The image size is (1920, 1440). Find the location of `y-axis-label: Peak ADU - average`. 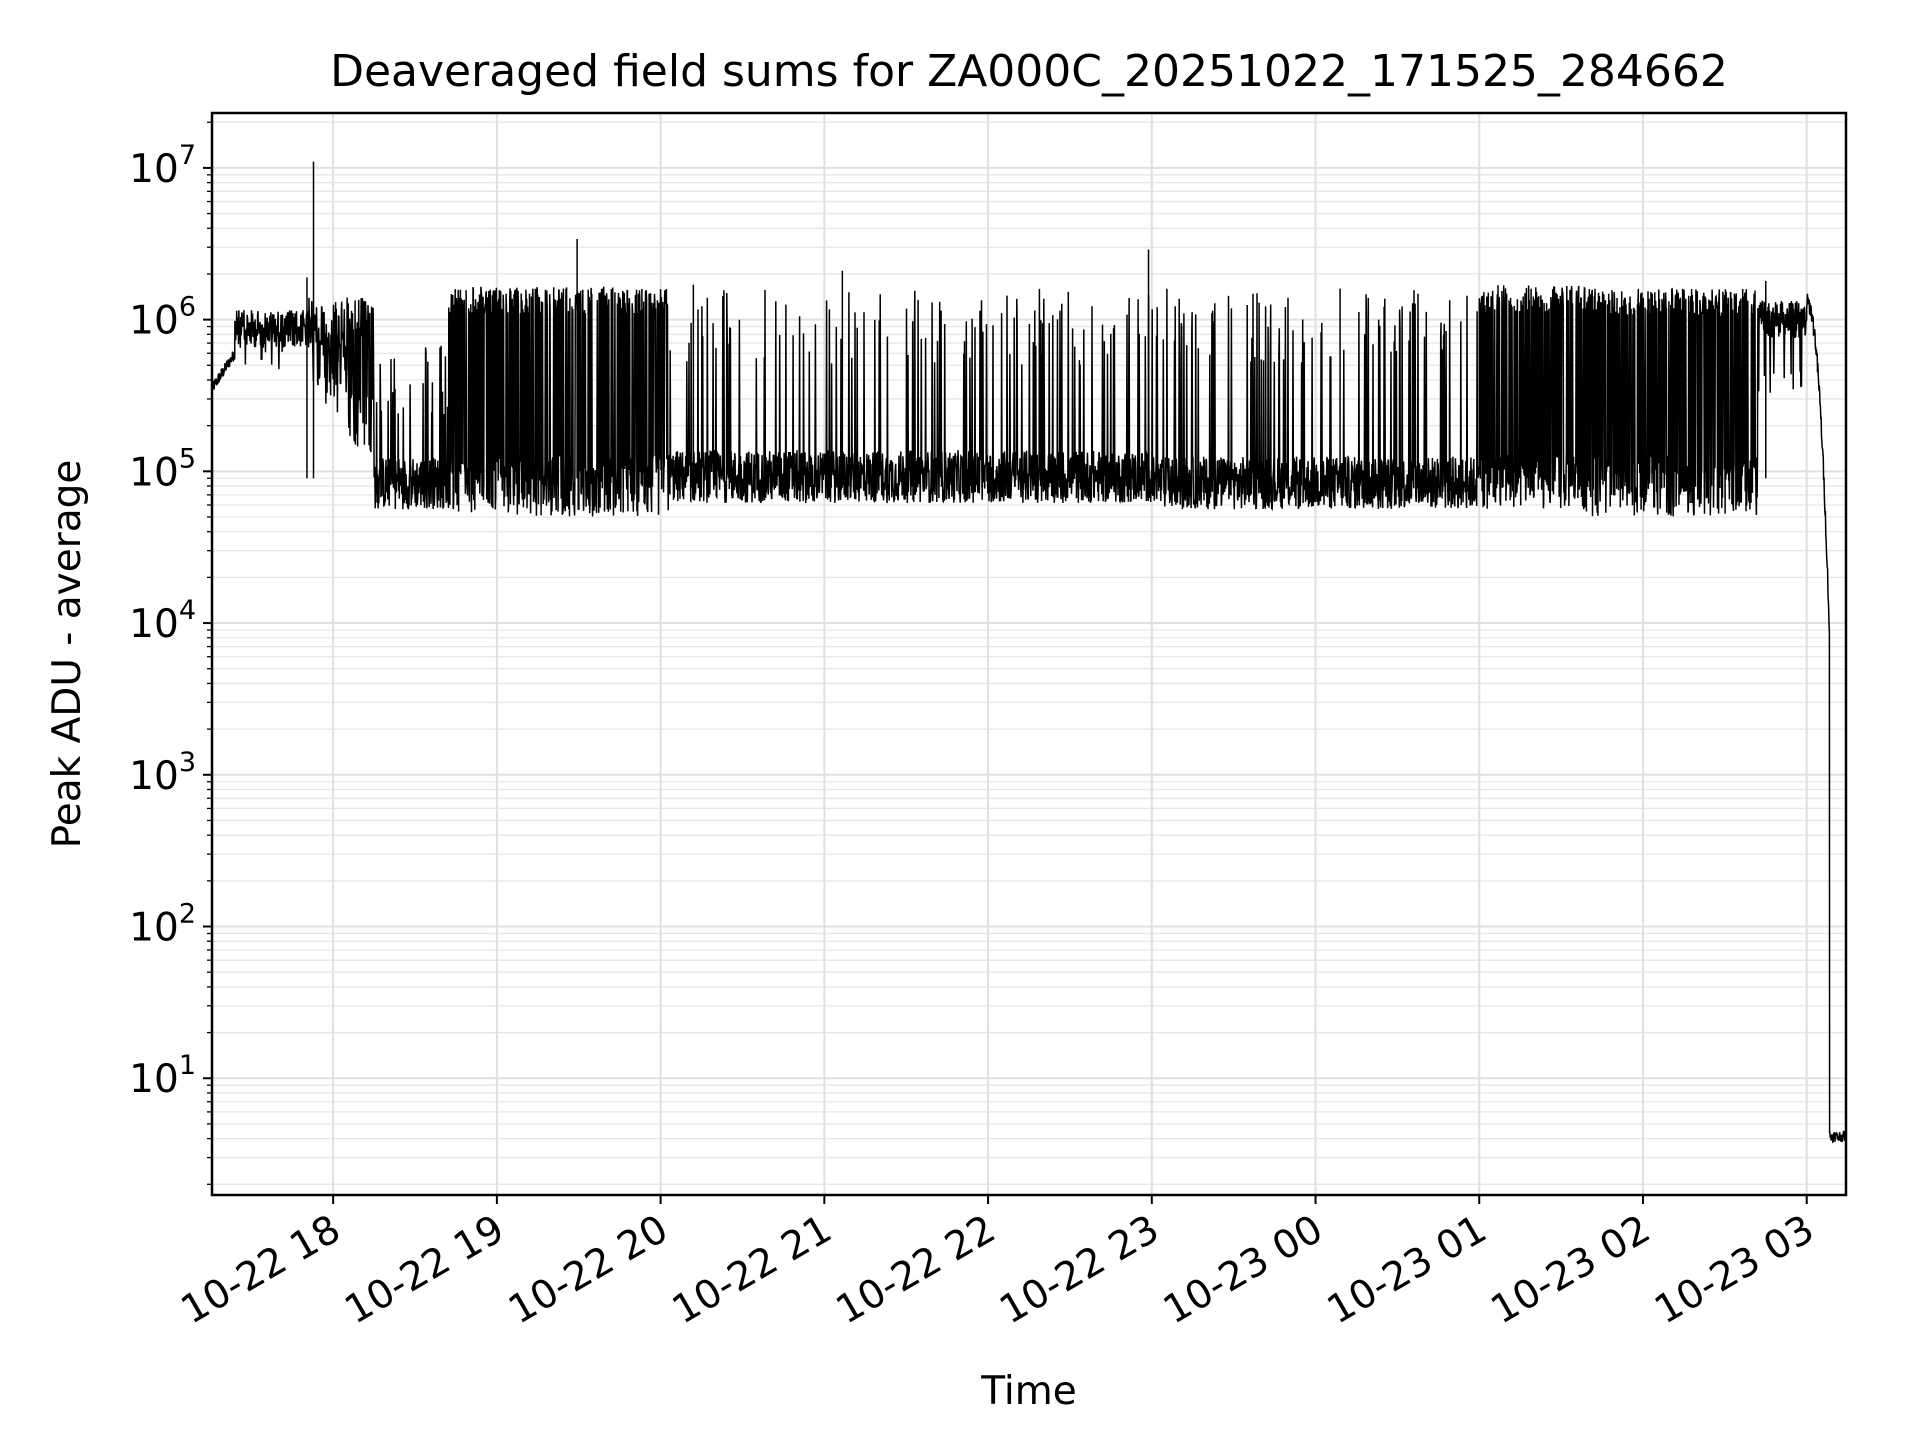

y-axis-label: Peak ADU - average is located at coordinates (67, 654).